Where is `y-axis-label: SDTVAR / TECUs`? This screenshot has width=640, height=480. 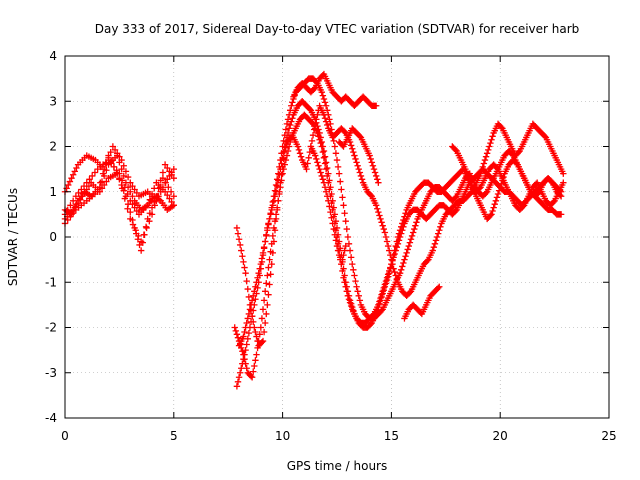 y-axis-label: SDTVAR / TECUs is located at coordinates (13, 237).